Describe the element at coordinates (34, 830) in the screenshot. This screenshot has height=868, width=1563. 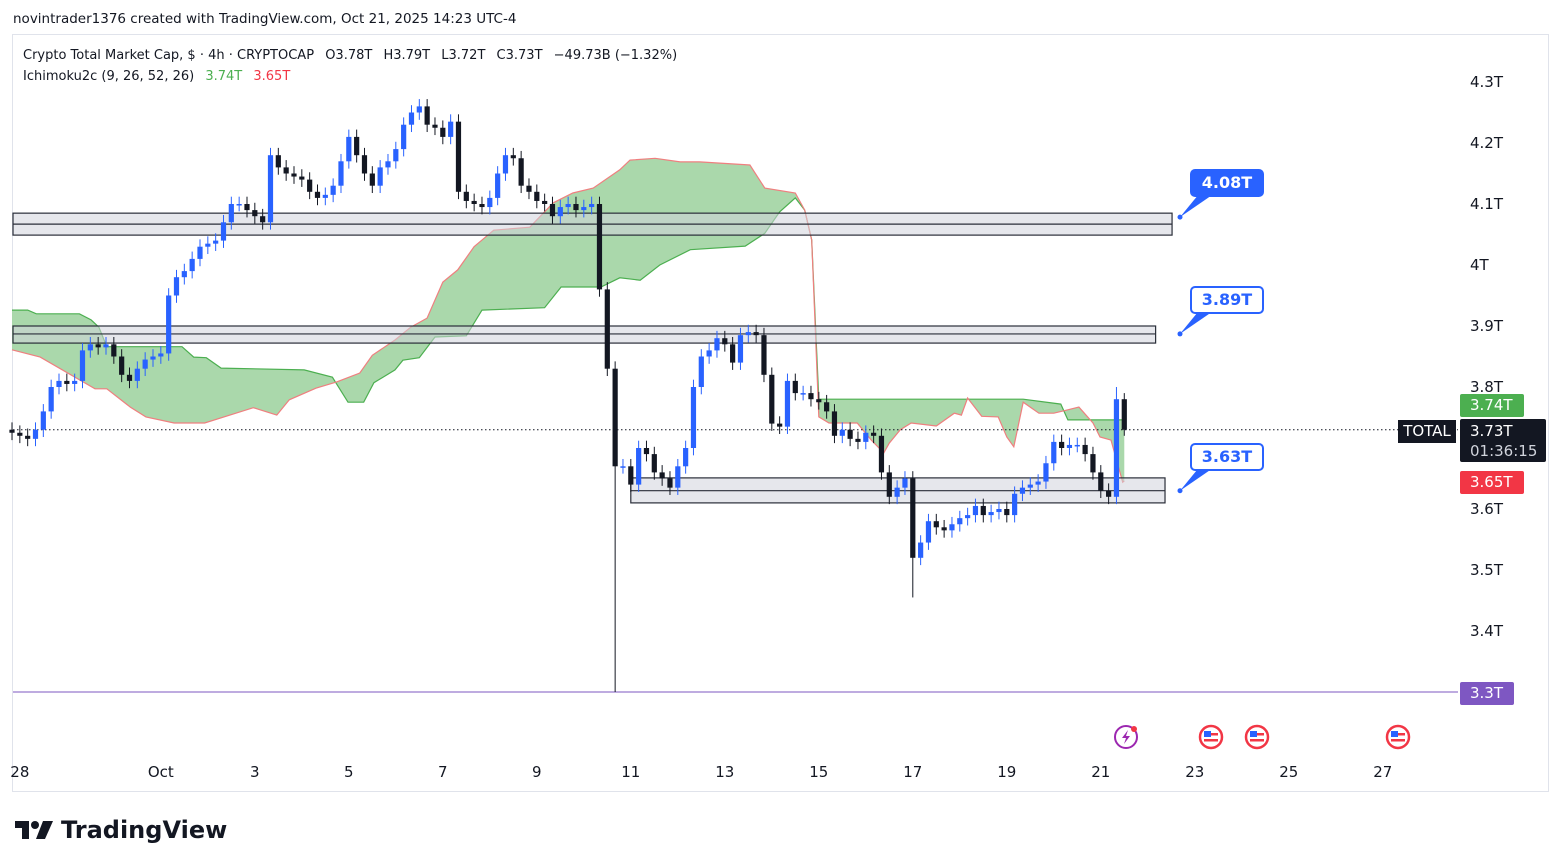
I see `tradingview-logo-icon` at that location.